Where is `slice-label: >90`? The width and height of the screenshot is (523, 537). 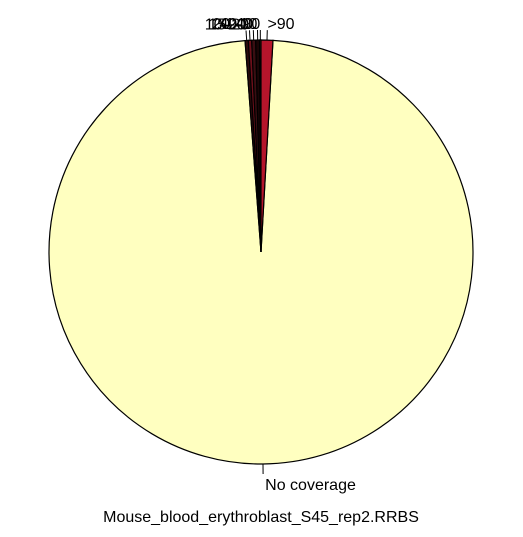 slice-label: >90 is located at coordinates (280, 24).